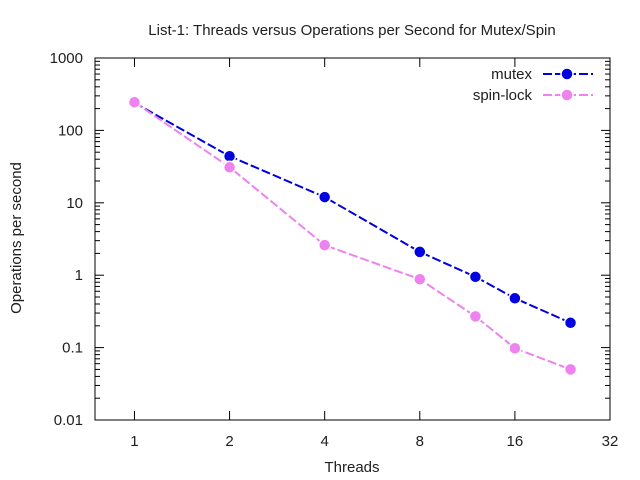  I want to click on y-tick-label: 0.01, so click(68, 420).